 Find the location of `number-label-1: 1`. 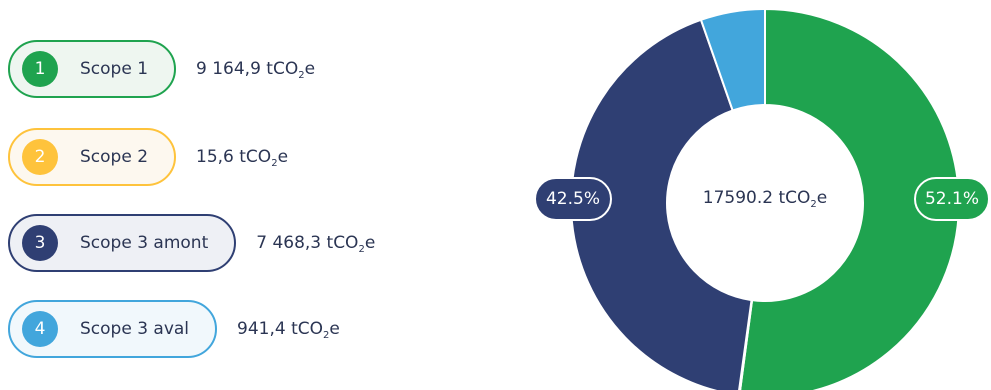

number-label-1: 1 is located at coordinates (40, 69).